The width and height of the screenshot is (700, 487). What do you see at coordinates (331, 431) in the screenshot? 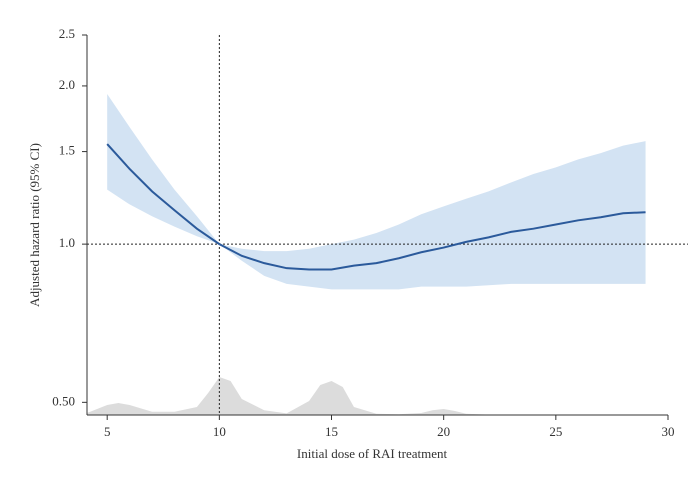
I see `x-tick-label: 15` at bounding box center [331, 431].